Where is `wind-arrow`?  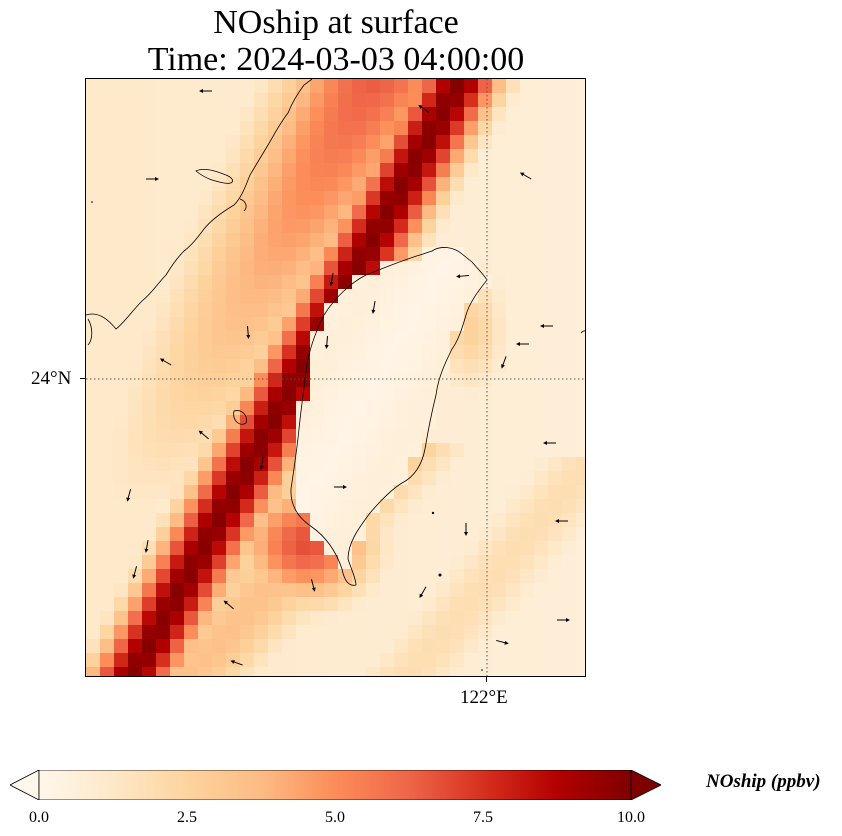 wind-arrow is located at coordinates (563, 620).